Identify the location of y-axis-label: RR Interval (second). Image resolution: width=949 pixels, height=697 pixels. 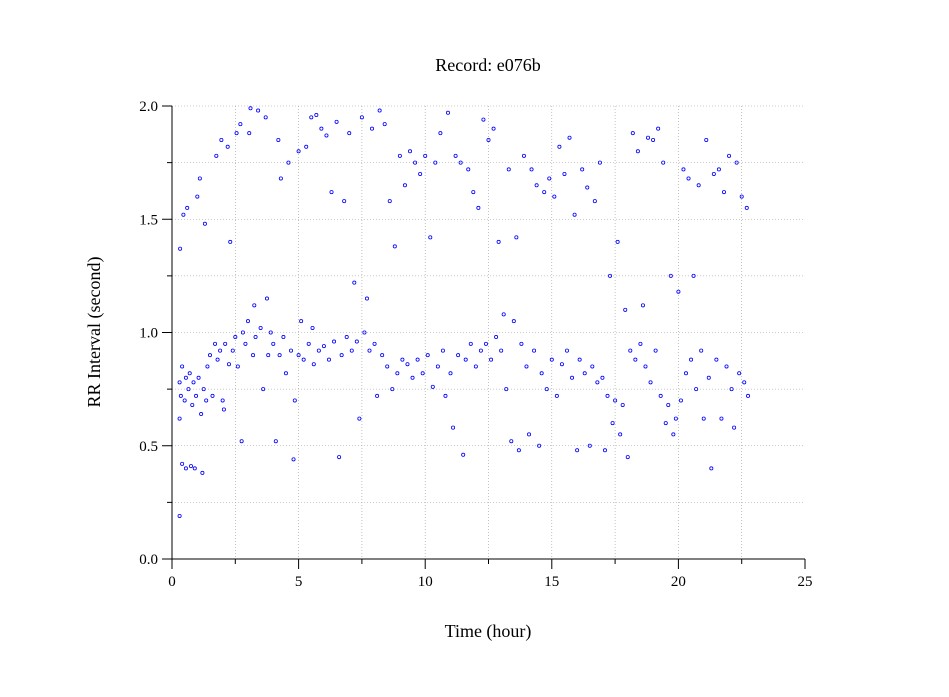
(94, 332).